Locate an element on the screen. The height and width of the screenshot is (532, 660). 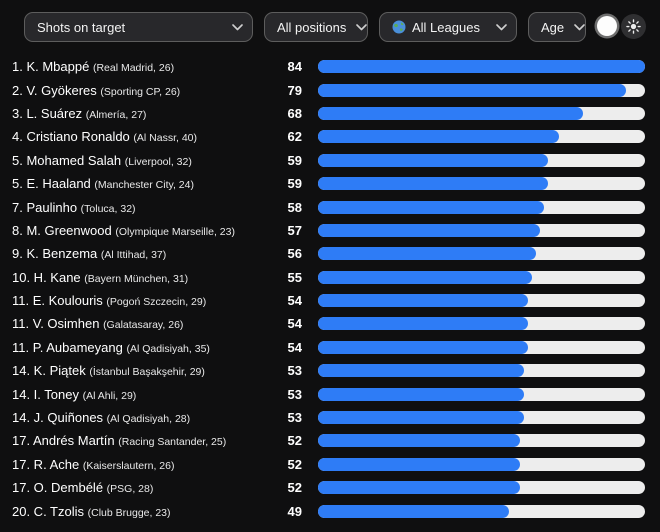
player-name: 10. H. Kane (Bayern München, 31) is located at coordinates (100, 277).